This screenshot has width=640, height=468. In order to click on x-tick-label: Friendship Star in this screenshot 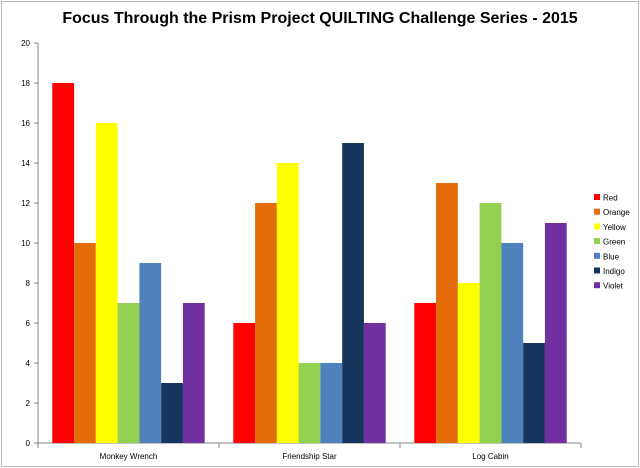, I will do `click(309, 456)`.